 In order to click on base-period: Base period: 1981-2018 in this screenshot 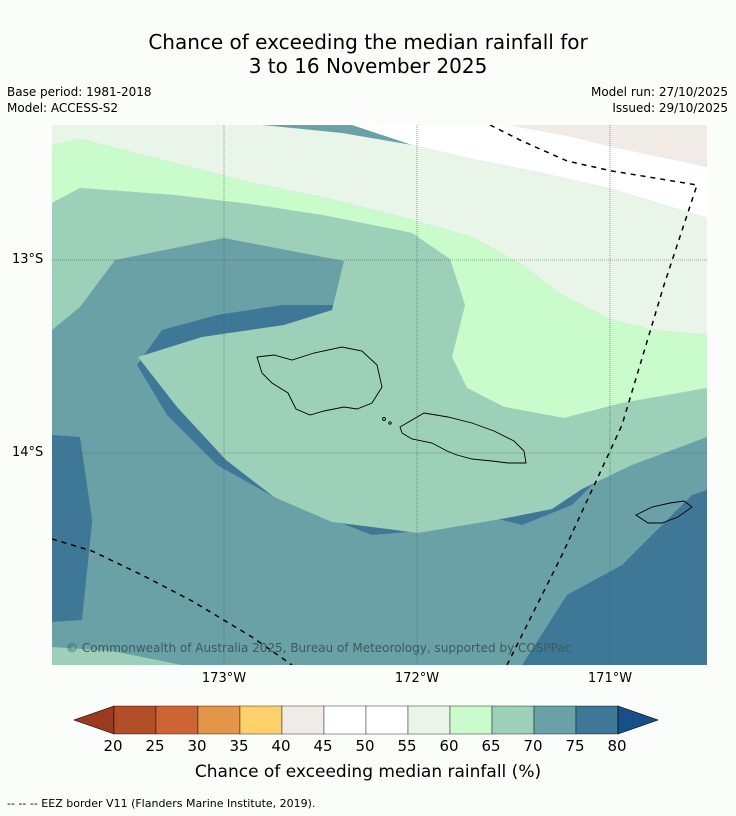, I will do `click(79, 92)`.